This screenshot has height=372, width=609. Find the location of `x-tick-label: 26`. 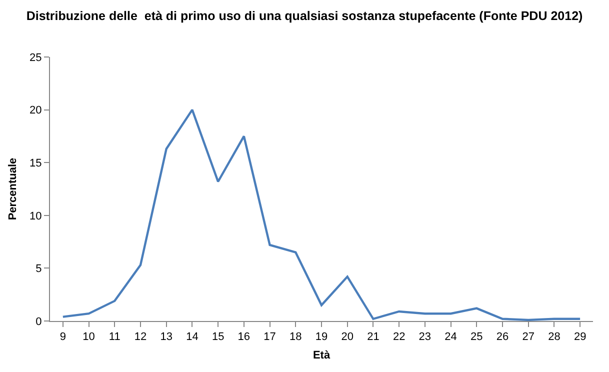

x-tick-label: 26 is located at coordinates (502, 337).